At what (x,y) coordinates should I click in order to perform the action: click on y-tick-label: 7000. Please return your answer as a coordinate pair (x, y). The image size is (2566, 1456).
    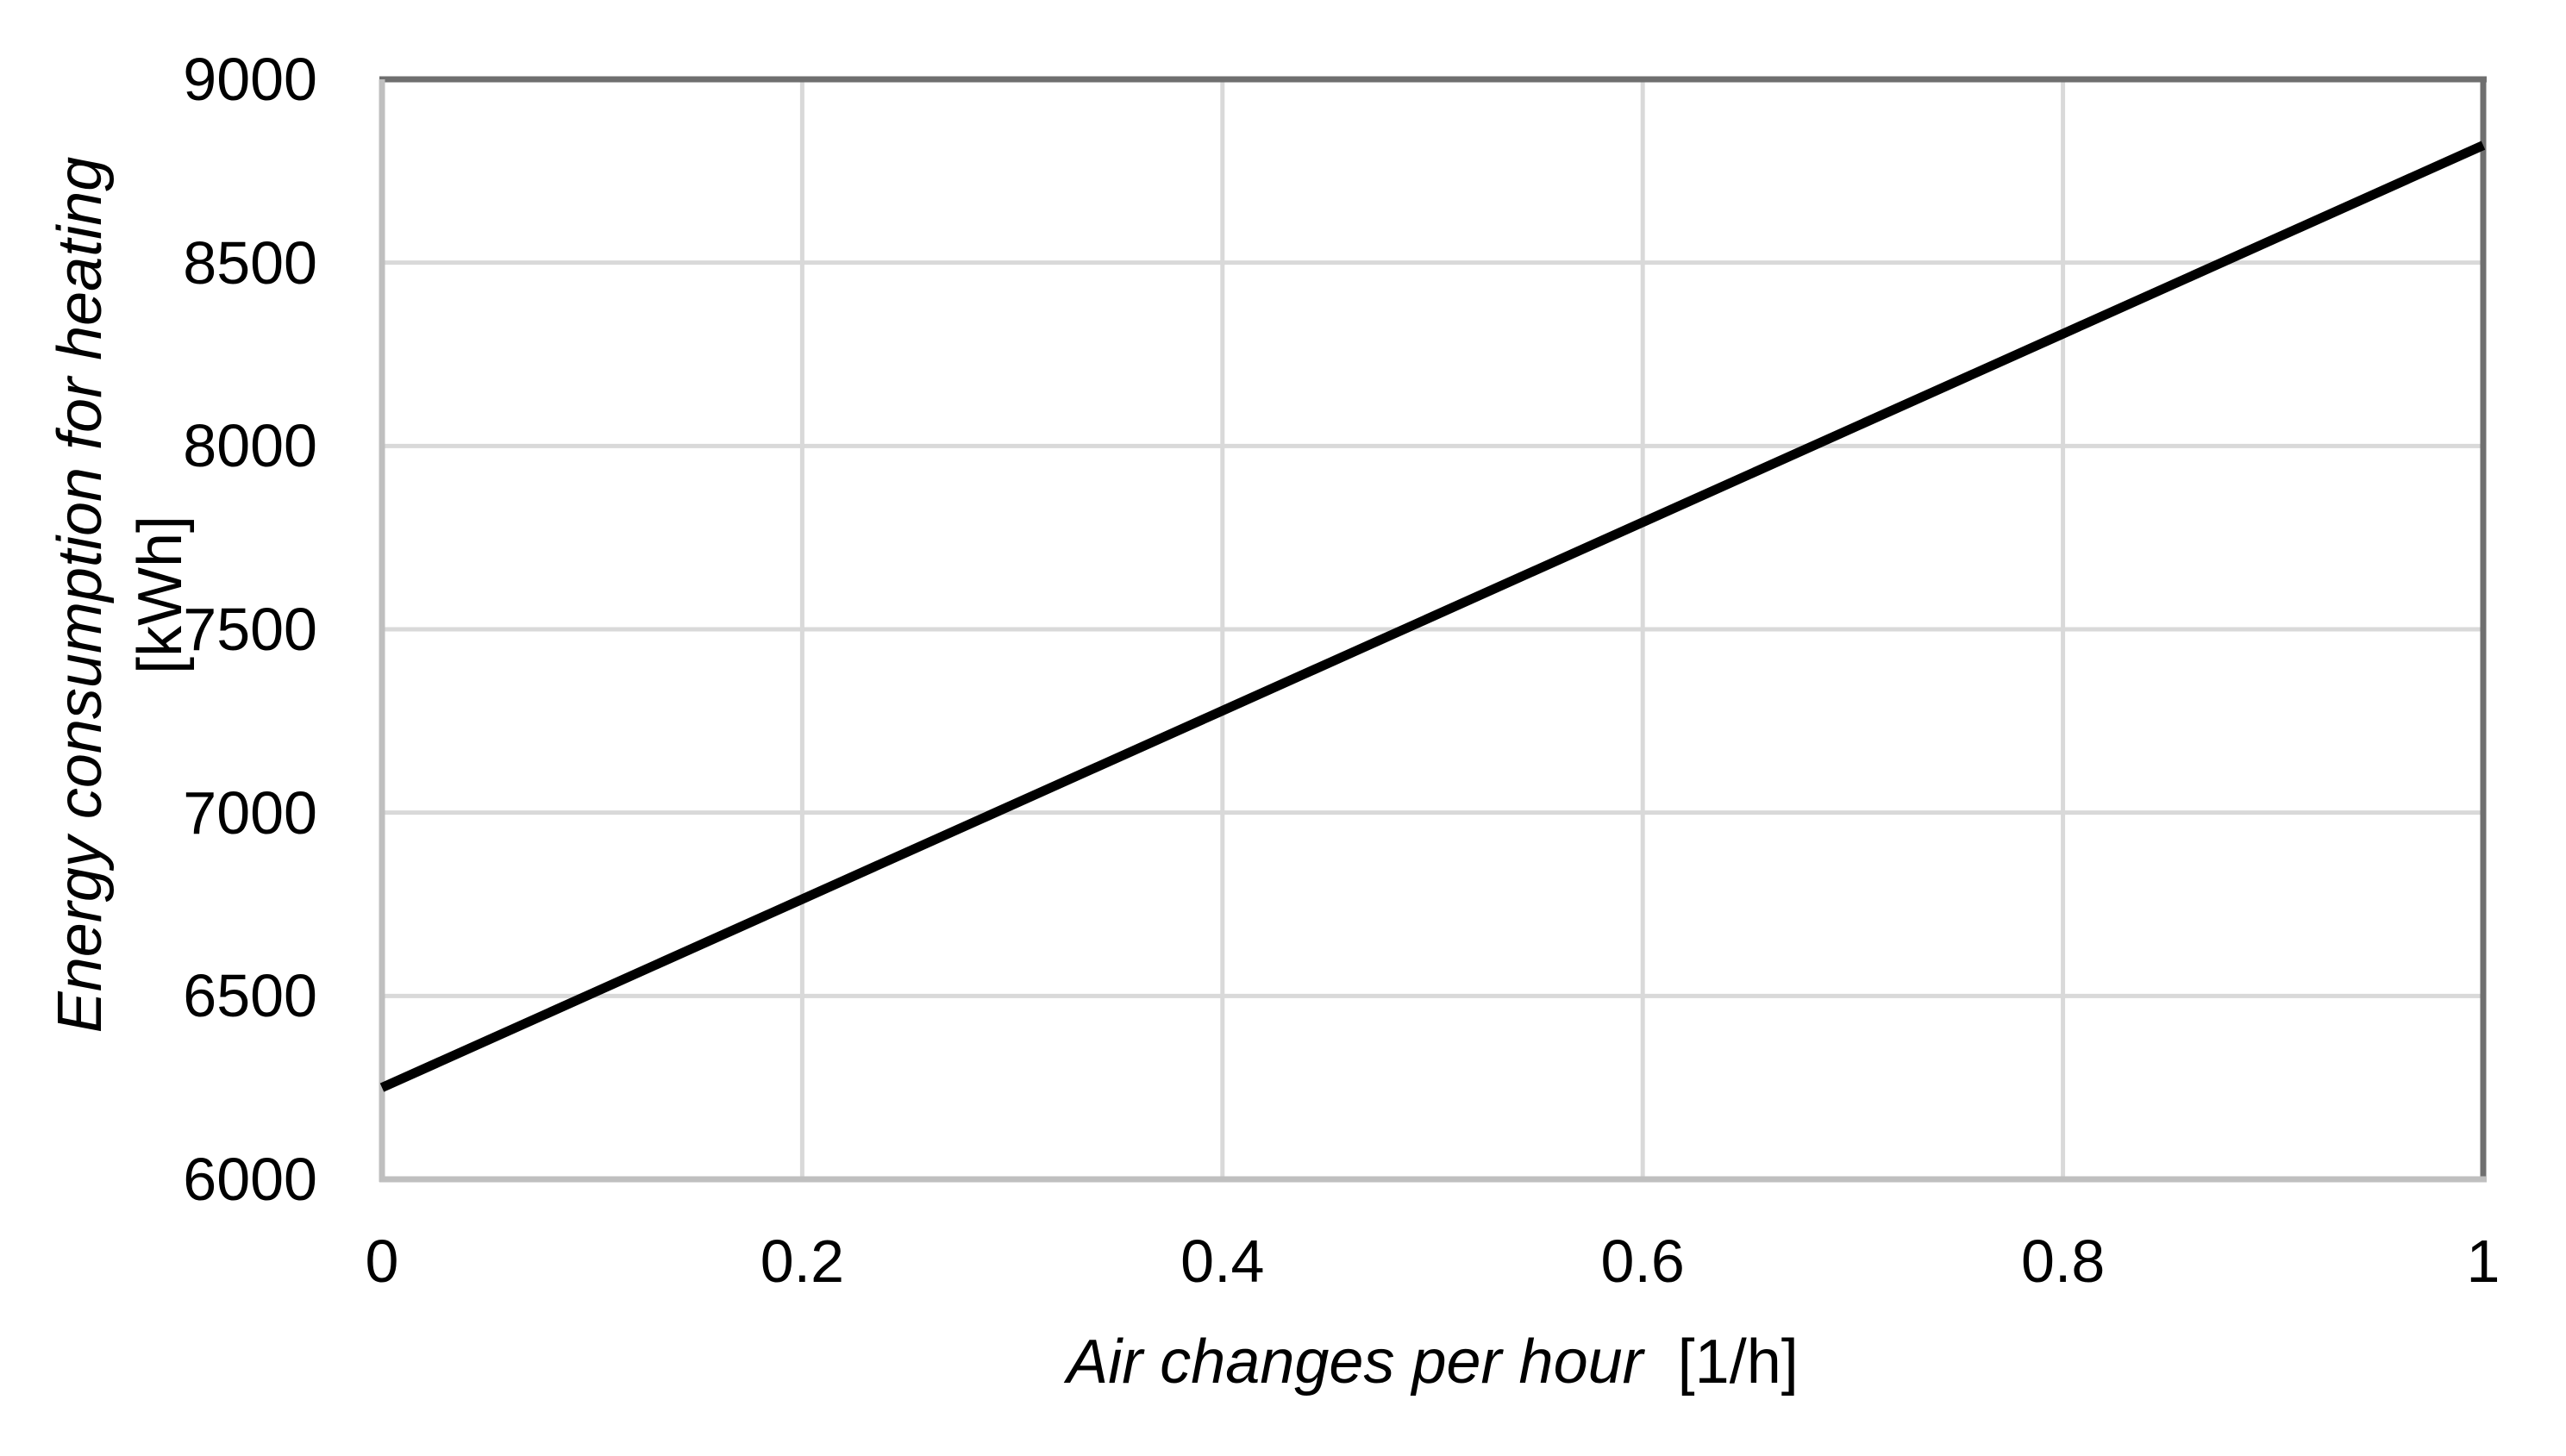
    Looking at the image, I should click on (250, 813).